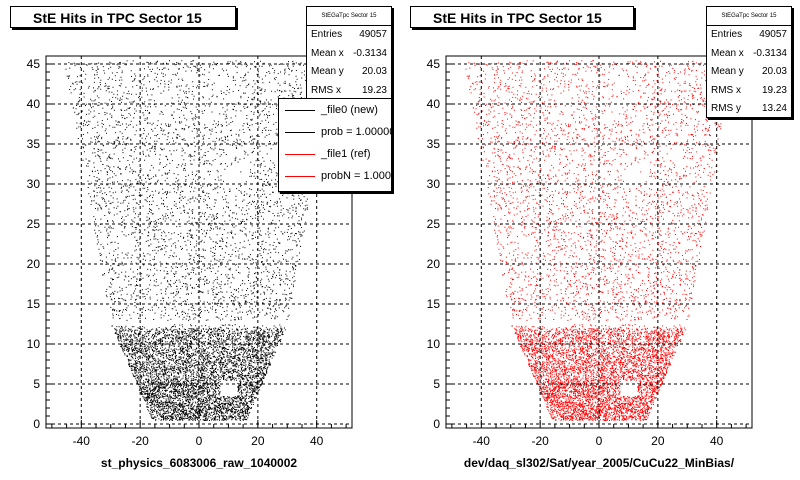  I want to click on right-stats-row-entries: Entries 49057, so click(749, 35).